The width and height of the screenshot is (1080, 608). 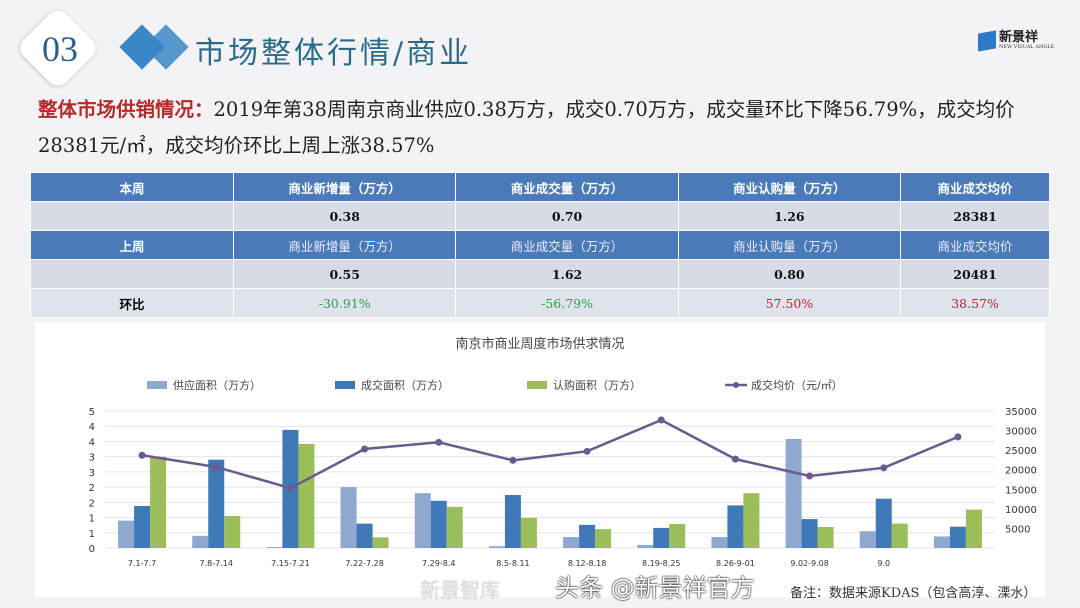 I want to click on right-tick-label: 10000, so click(x=1021, y=510).